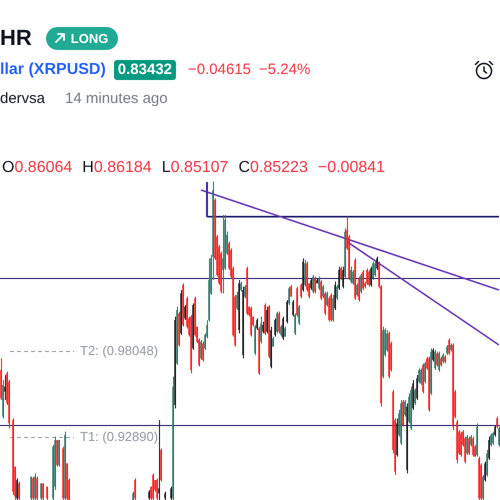 The image size is (500, 500). I want to click on annotation: −0.00841, so click(352, 167).